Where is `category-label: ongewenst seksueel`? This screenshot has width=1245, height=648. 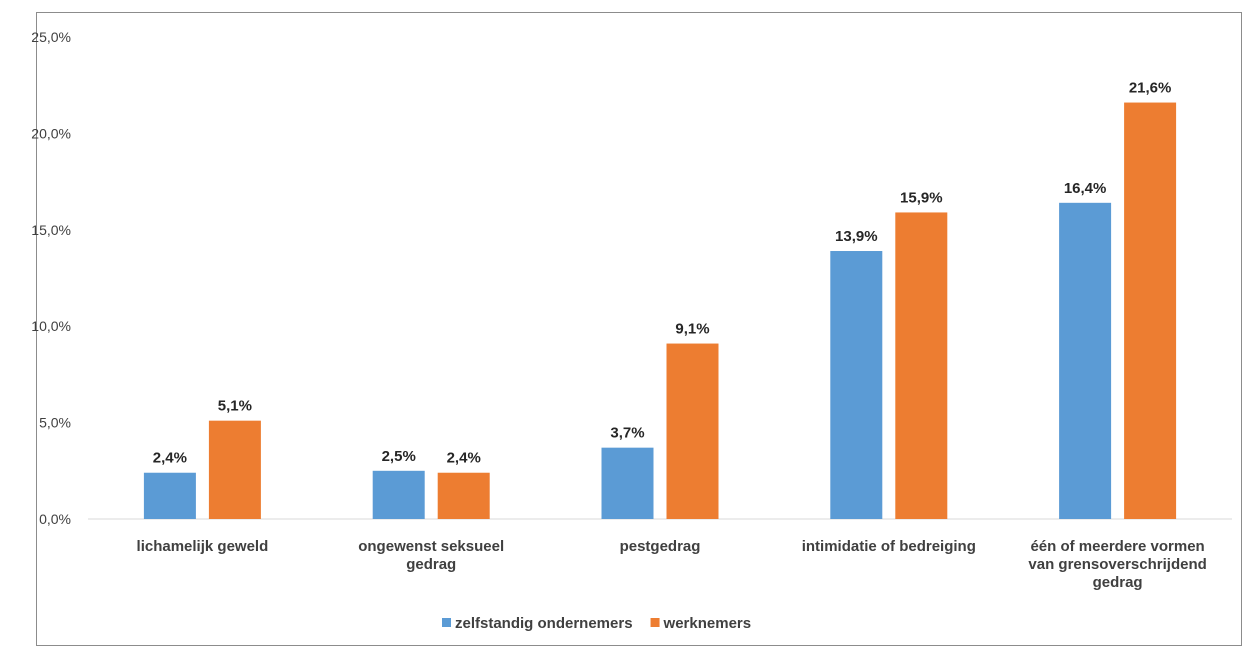 category-label: ongewenst seksueel is located at coordinates (431, 546).